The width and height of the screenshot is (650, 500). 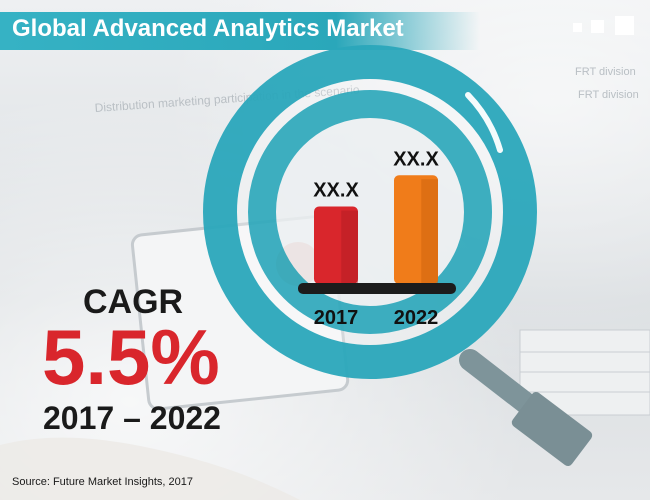 I want to click on magnifier-handle, so click(x=526, y=408).